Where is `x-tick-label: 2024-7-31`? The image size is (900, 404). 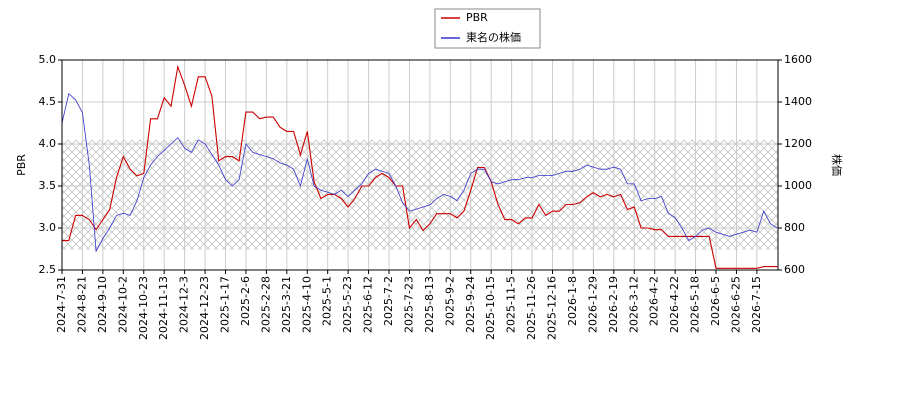
x-tick-label: 2024-7-31 is located at coordinates (61, 304).